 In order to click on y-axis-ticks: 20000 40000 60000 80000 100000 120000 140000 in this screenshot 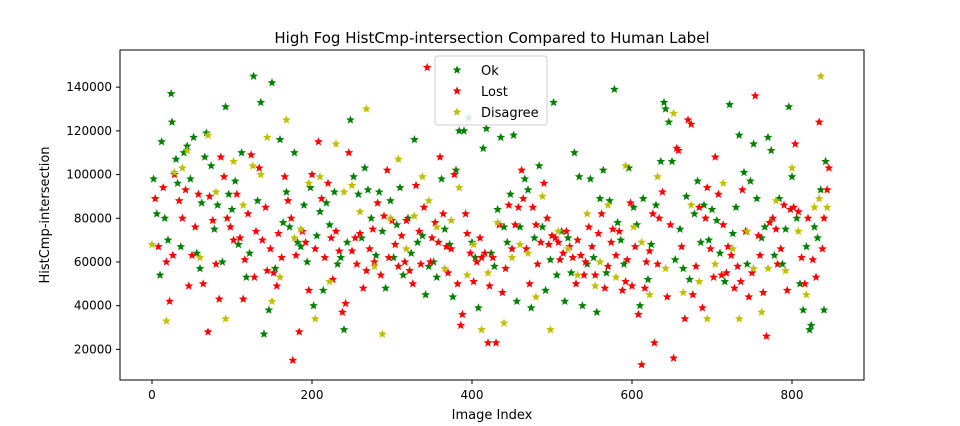, I will do `click(93, 218)`.